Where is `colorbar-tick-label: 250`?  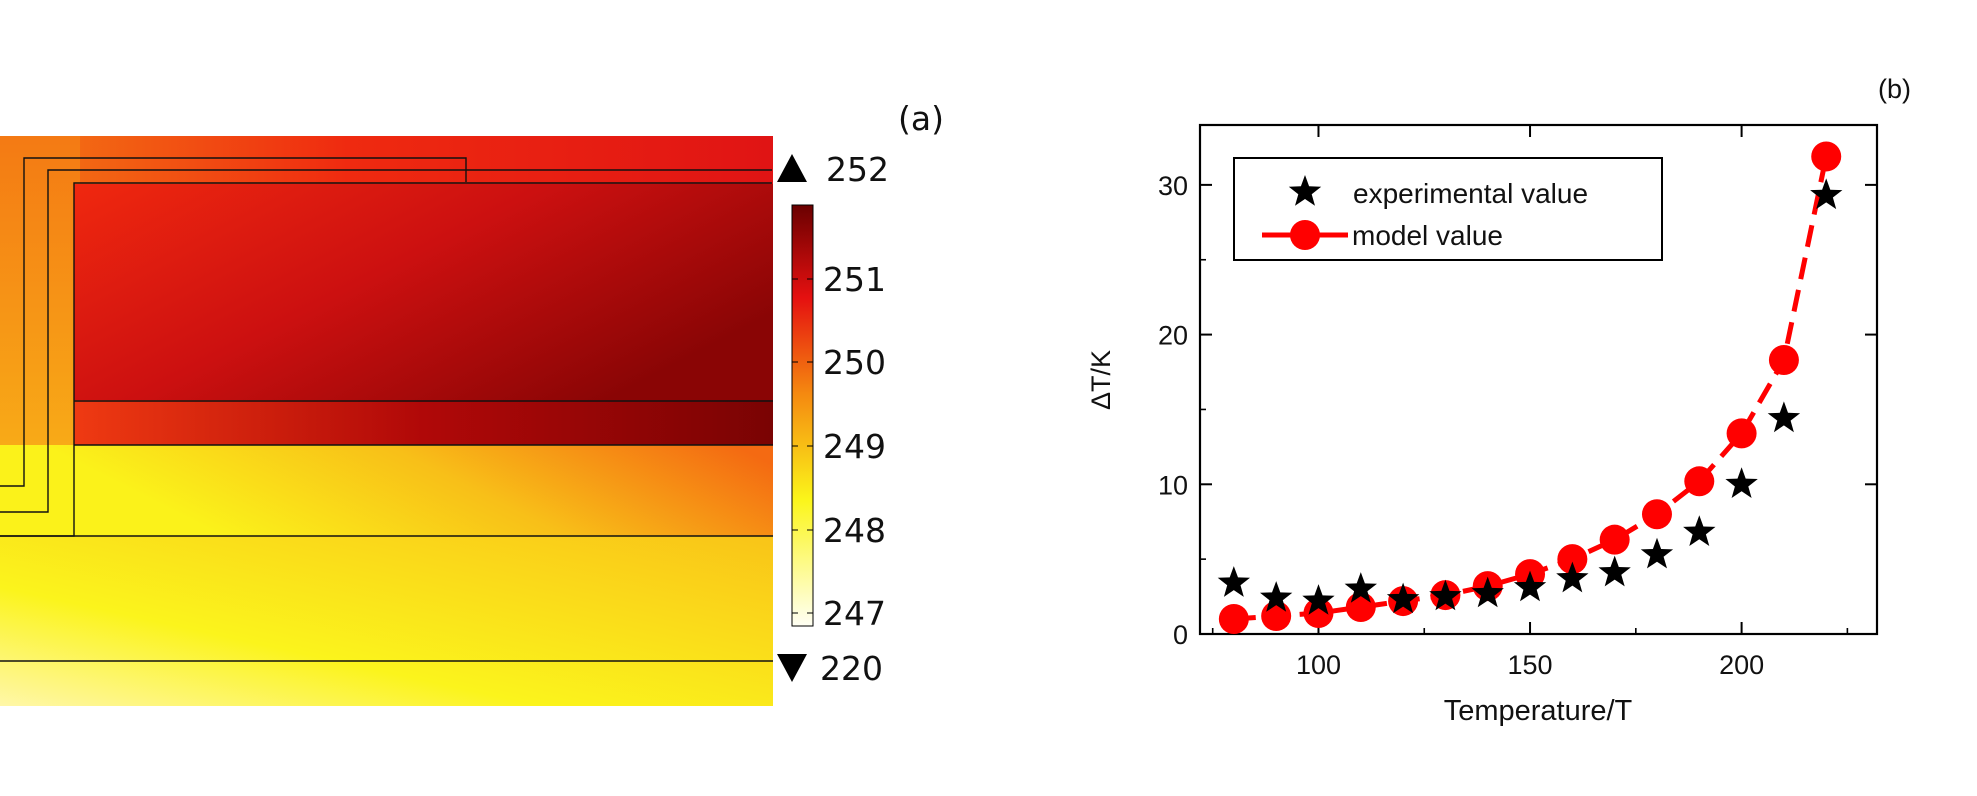 colorbar-tick-label: 250 is located at coordinates (854, 362).